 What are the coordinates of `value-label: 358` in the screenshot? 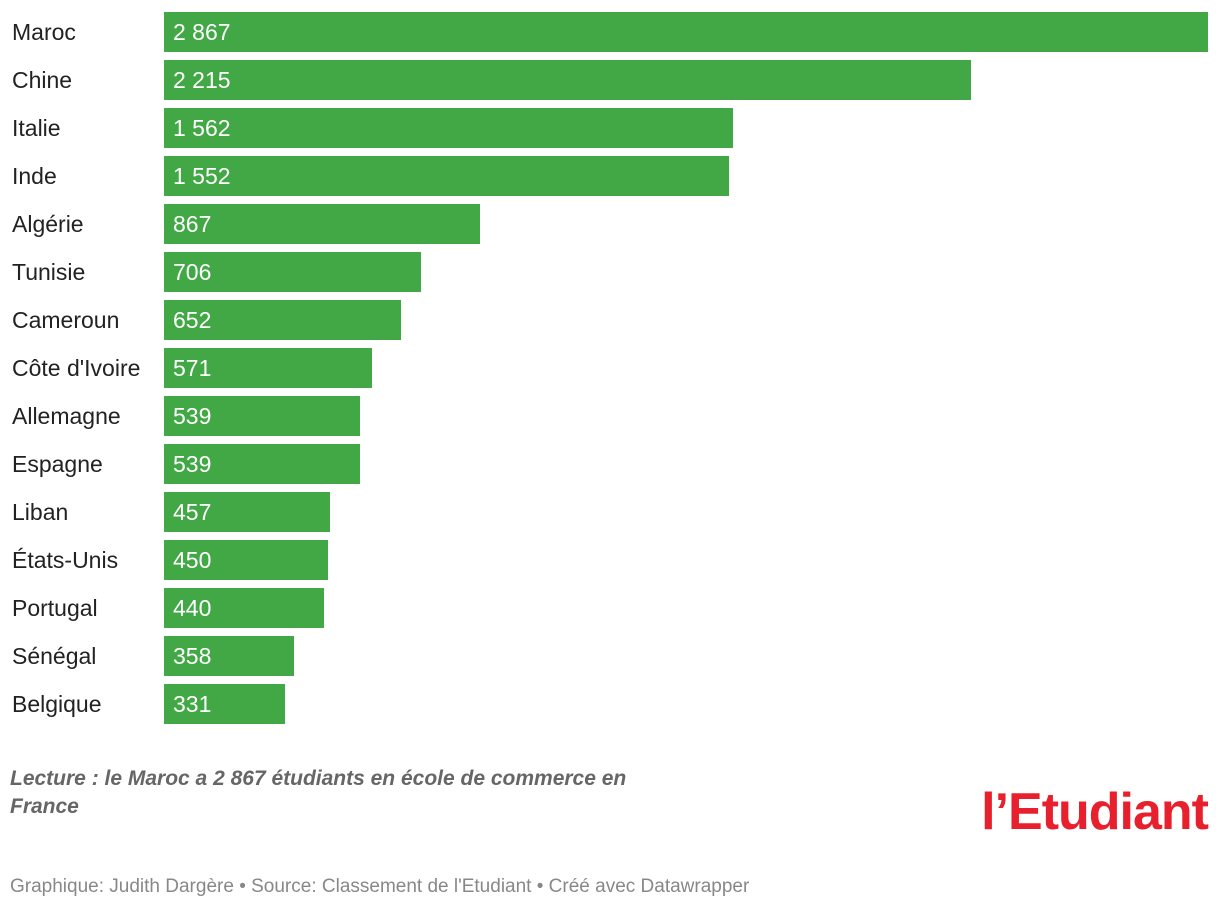 It's located at (192, 656).